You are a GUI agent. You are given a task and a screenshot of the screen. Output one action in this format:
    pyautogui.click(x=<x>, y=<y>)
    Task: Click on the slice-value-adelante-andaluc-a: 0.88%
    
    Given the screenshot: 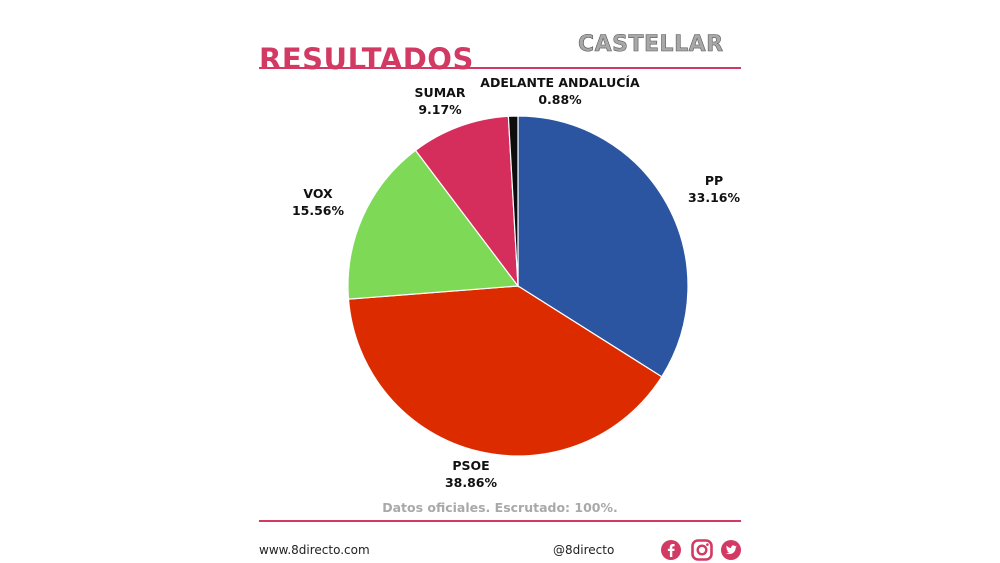 What is the action you would take?
    pyautogui.click(x=560, y=99)
    